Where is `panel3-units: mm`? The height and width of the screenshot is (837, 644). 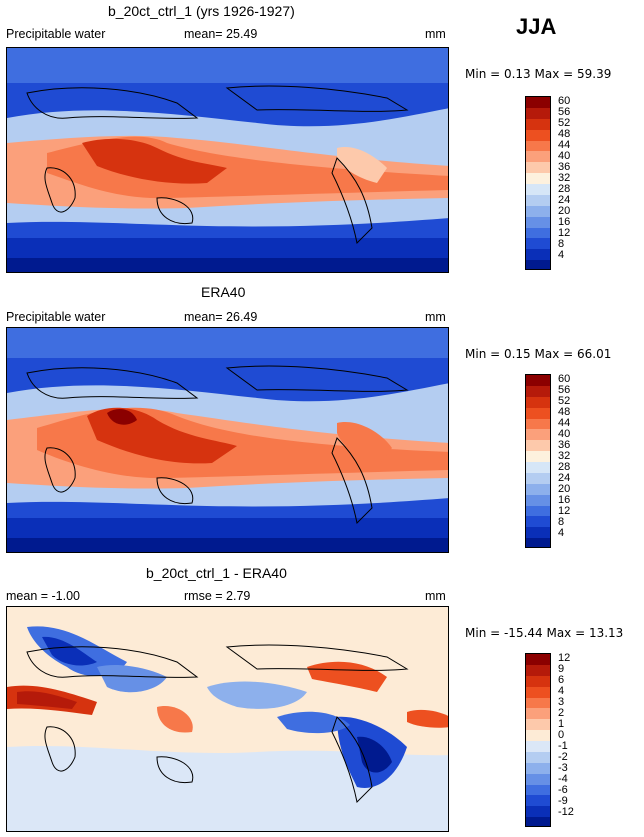 panel3-units: mm is located at coordinates (435, 596).